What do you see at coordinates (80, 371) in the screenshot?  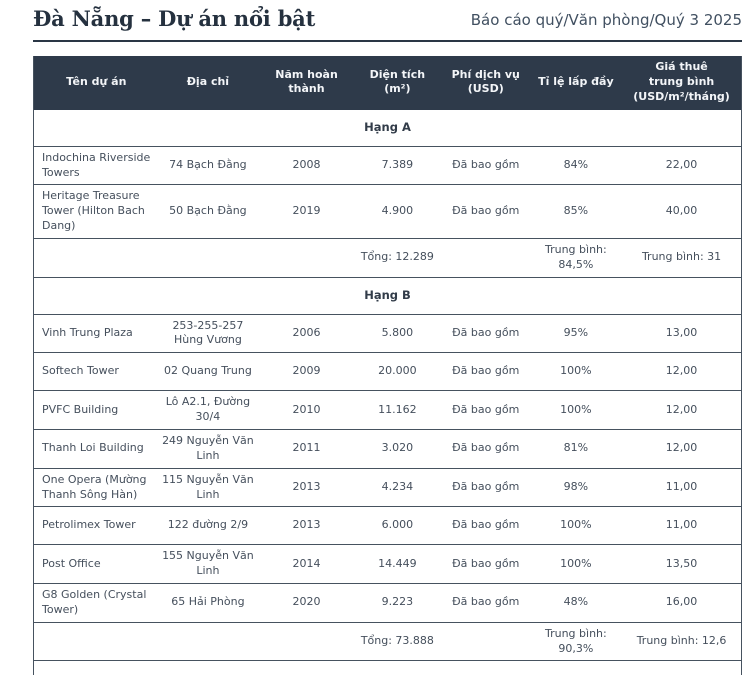 I see `cell: Softech Tower` at bounding box center [80, 371].